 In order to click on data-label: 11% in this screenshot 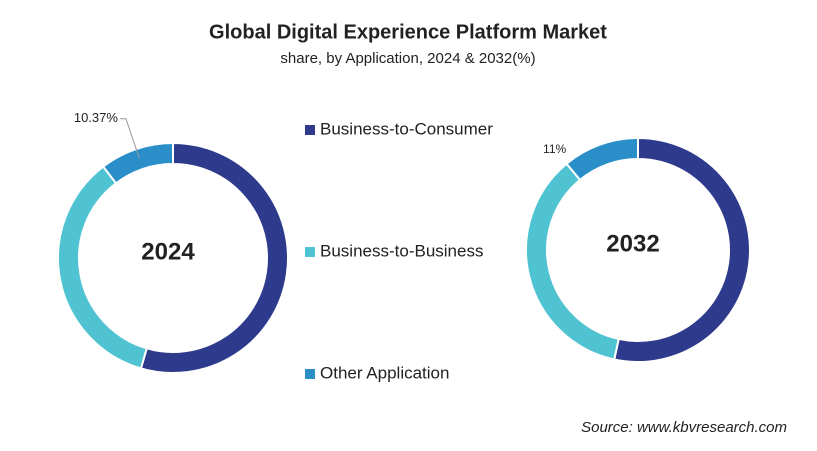, I will do `click(554, 149)`.